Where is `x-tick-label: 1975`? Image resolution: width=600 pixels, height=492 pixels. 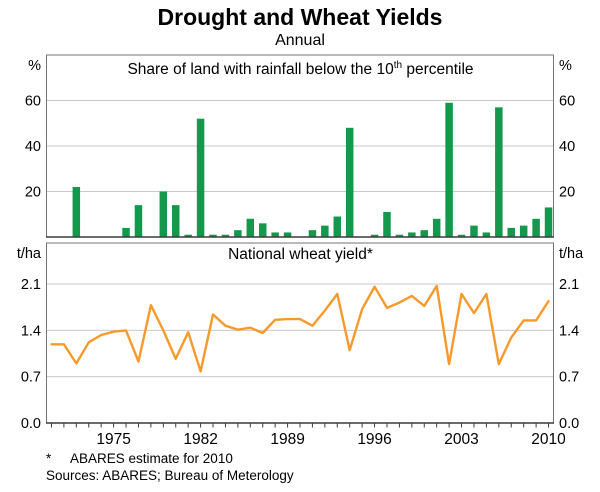
x-tick-label: 1975 is located at coordinates (113, 439).